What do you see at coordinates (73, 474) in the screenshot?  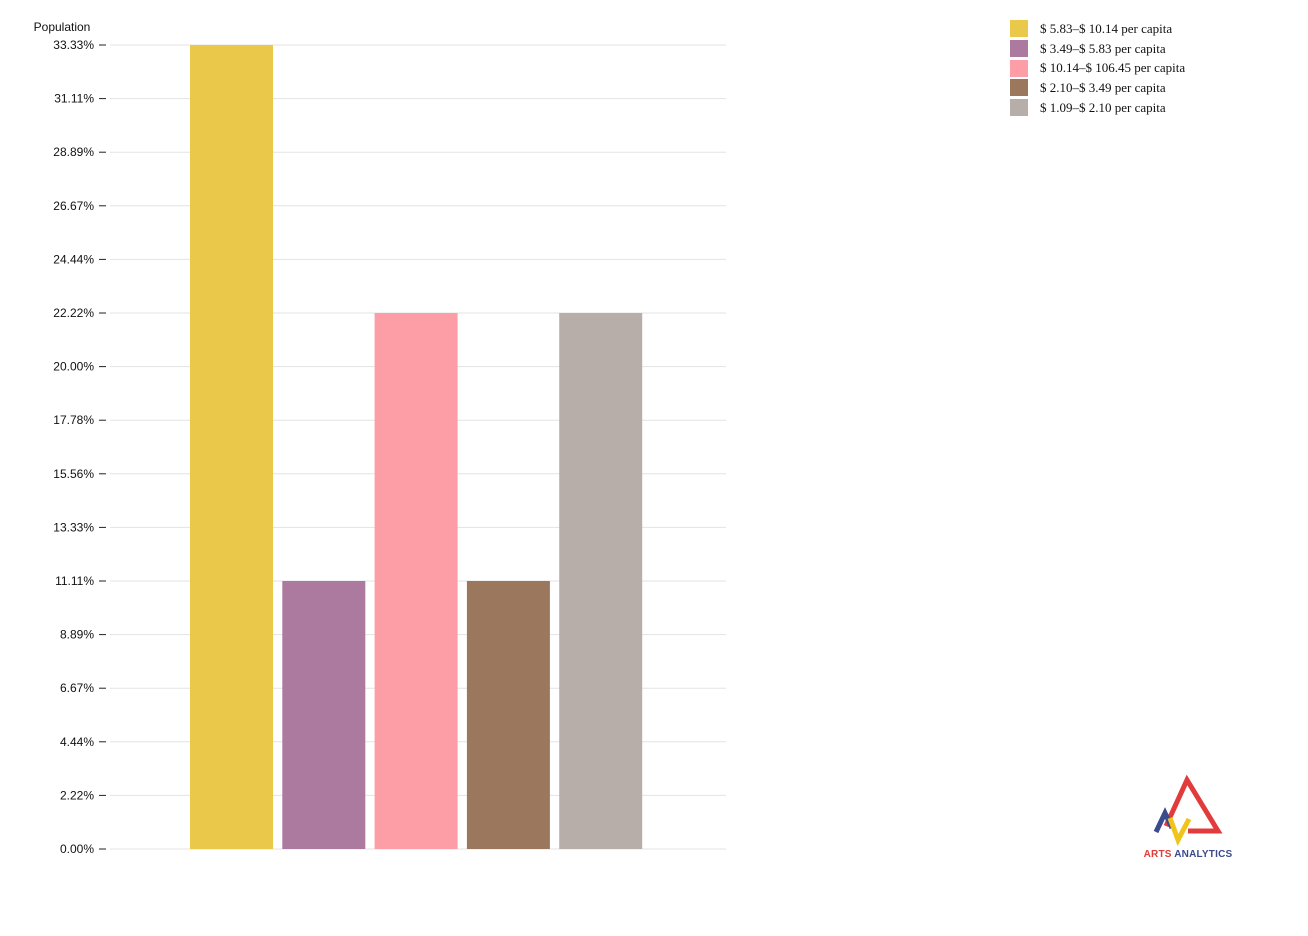 I see `y-tick-label: 15.56%` at bounding box center [73, 474].